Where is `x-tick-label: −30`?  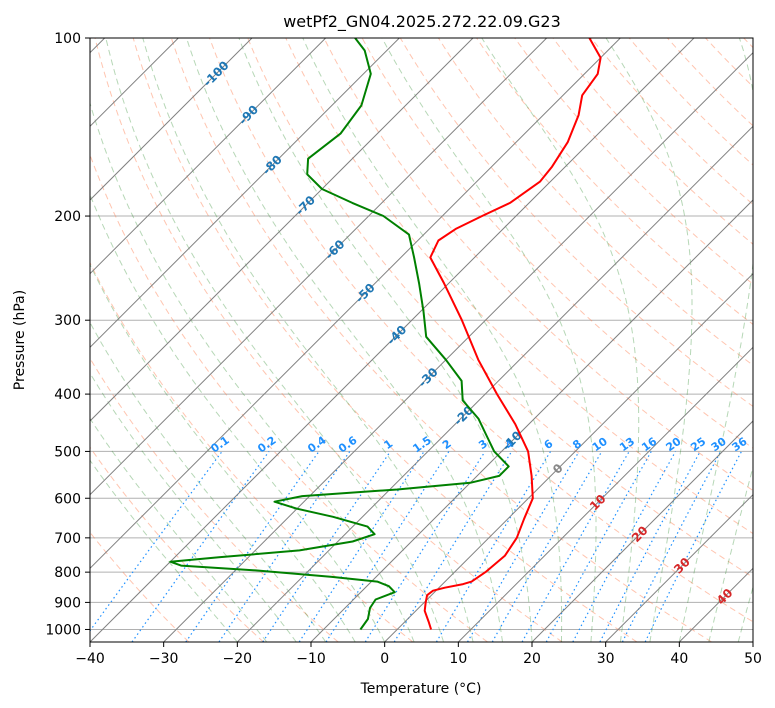 x-tick-label: −30 is located at coordinates (164, 659).